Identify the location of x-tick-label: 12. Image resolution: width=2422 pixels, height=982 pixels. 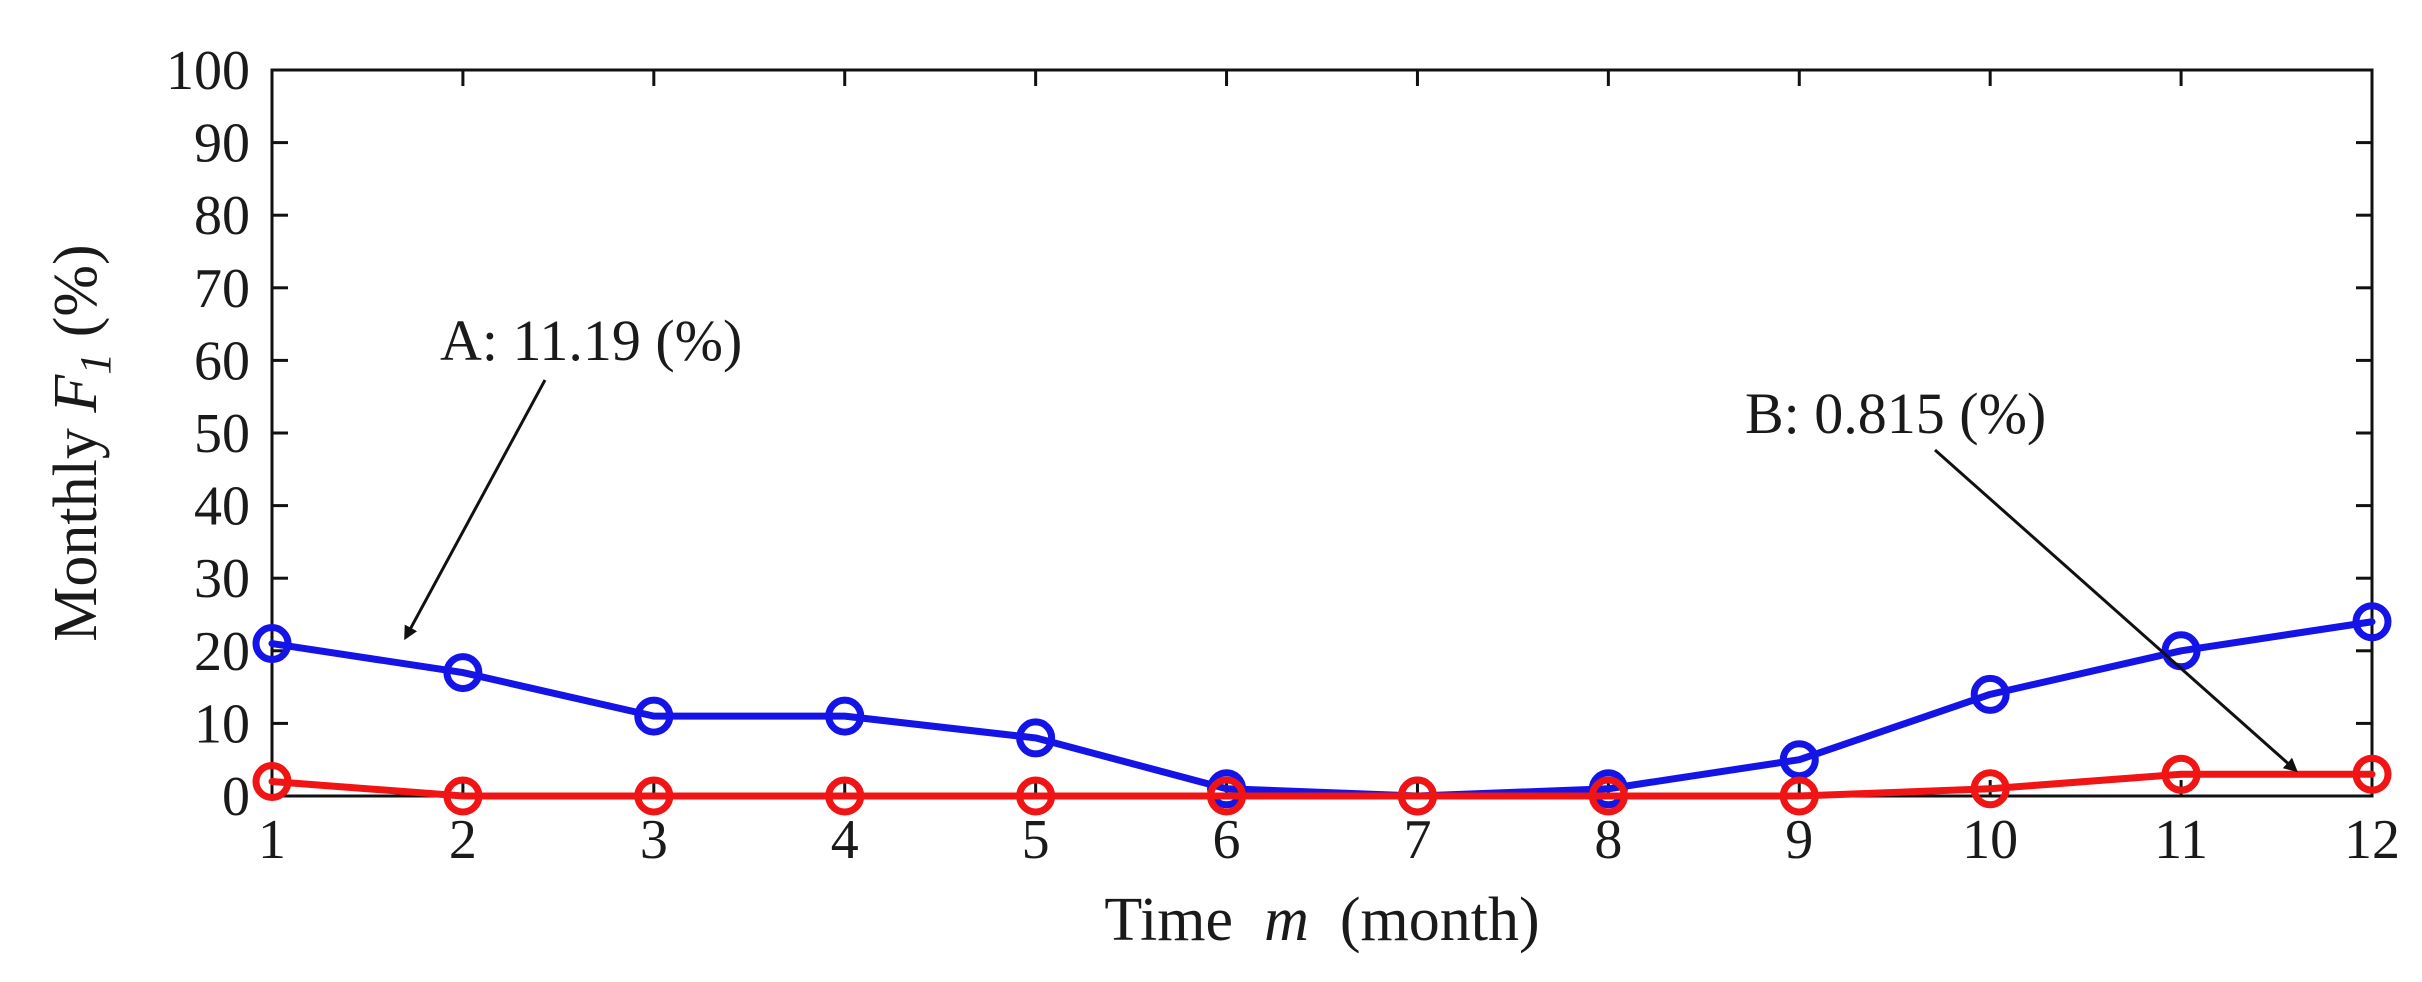
(2372, 840).